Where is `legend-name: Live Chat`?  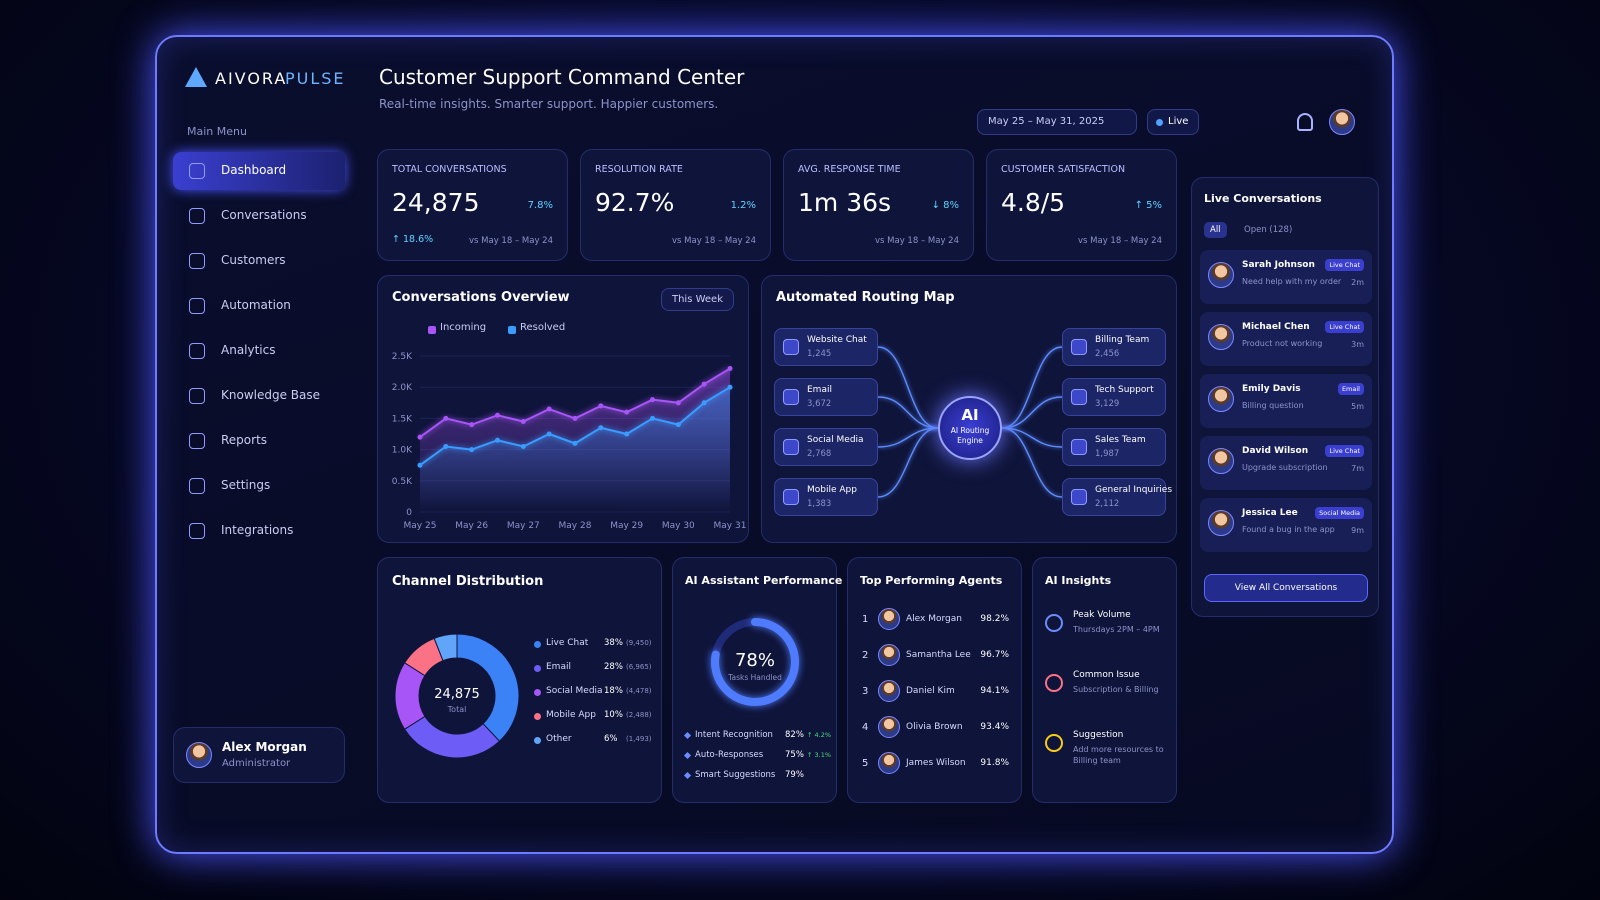 legend-name: Live Chat is located at coordinates (567, 643).